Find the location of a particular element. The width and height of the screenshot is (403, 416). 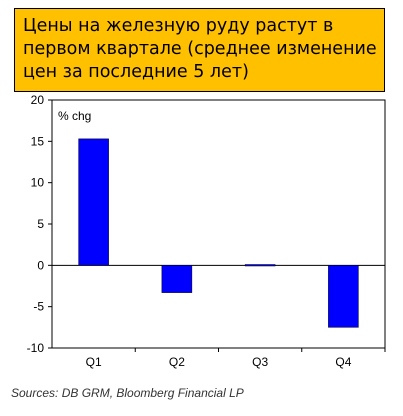

x-tick-label: Q1 is located at coordinates (94, 362).